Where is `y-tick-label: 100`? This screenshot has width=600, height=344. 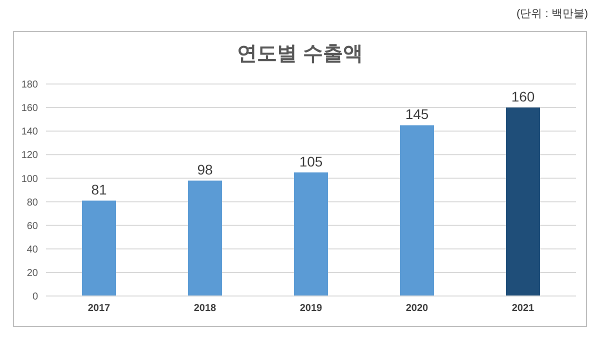
y-tick-label: 100 is located at coordinates (29, 179).